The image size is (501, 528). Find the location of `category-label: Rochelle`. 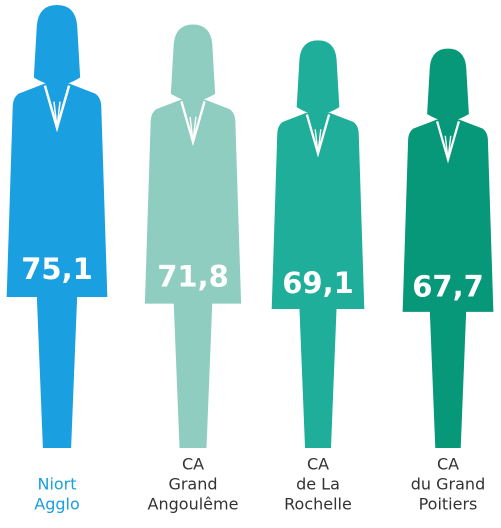

category-label: Rochelle is located at coordinates (318, 504).